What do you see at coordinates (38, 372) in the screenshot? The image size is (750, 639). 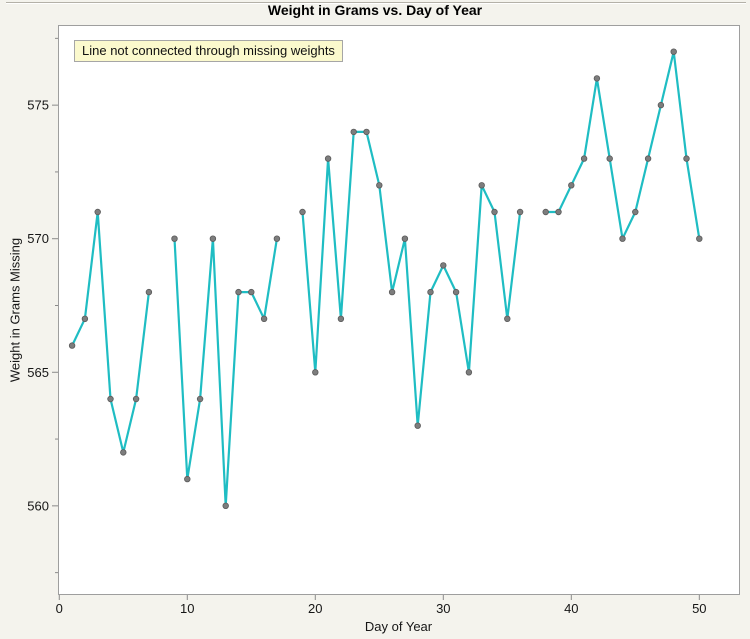 I see `svg-text: 565` at bounding box center [38, 372].